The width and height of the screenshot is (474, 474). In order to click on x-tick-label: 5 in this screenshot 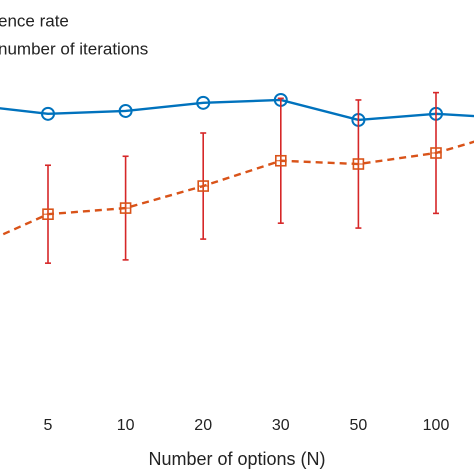, I will do `click(48, 425)`.